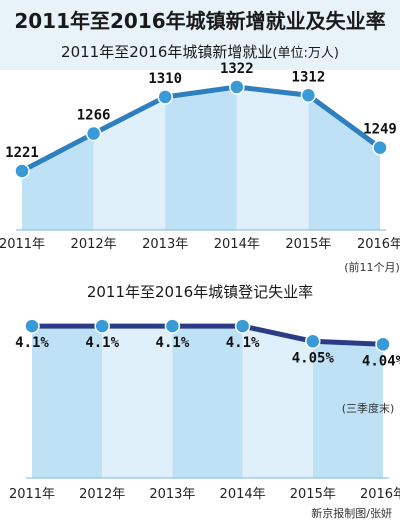 Image resolution: width=400 pixels, height=523 pixels. I want to click on chart1-title: 2011年至2016年城镇新增就业, so click(166, 52).